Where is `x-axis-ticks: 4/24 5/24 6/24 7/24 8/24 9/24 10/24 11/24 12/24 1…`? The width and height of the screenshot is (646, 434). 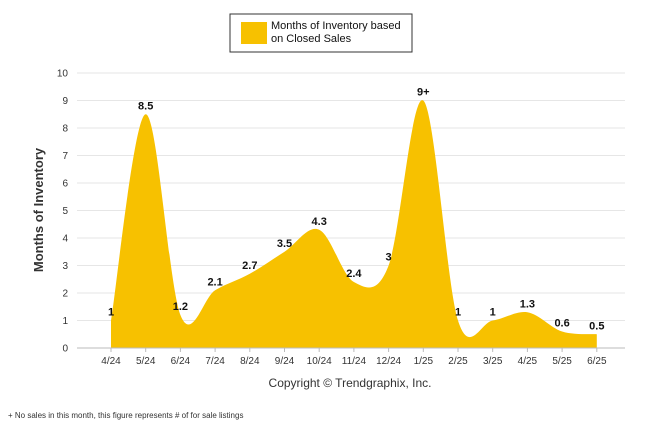 x-axis-ticks: 4/24 5/24 6/24 7/24 8/24 9/24 10/24 11/24 12/24 1… is located at coordinates (354, 357).